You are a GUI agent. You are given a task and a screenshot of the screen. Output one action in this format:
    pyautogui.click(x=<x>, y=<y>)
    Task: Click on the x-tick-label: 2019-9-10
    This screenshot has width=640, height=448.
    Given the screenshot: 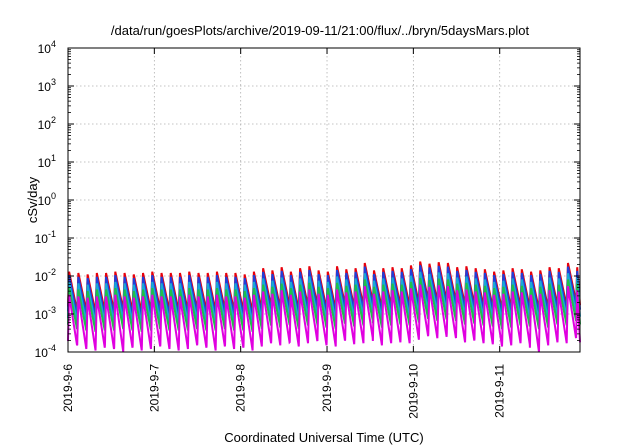 What is the action you would take?
    pyautogui.click(x=413, y=391)
    